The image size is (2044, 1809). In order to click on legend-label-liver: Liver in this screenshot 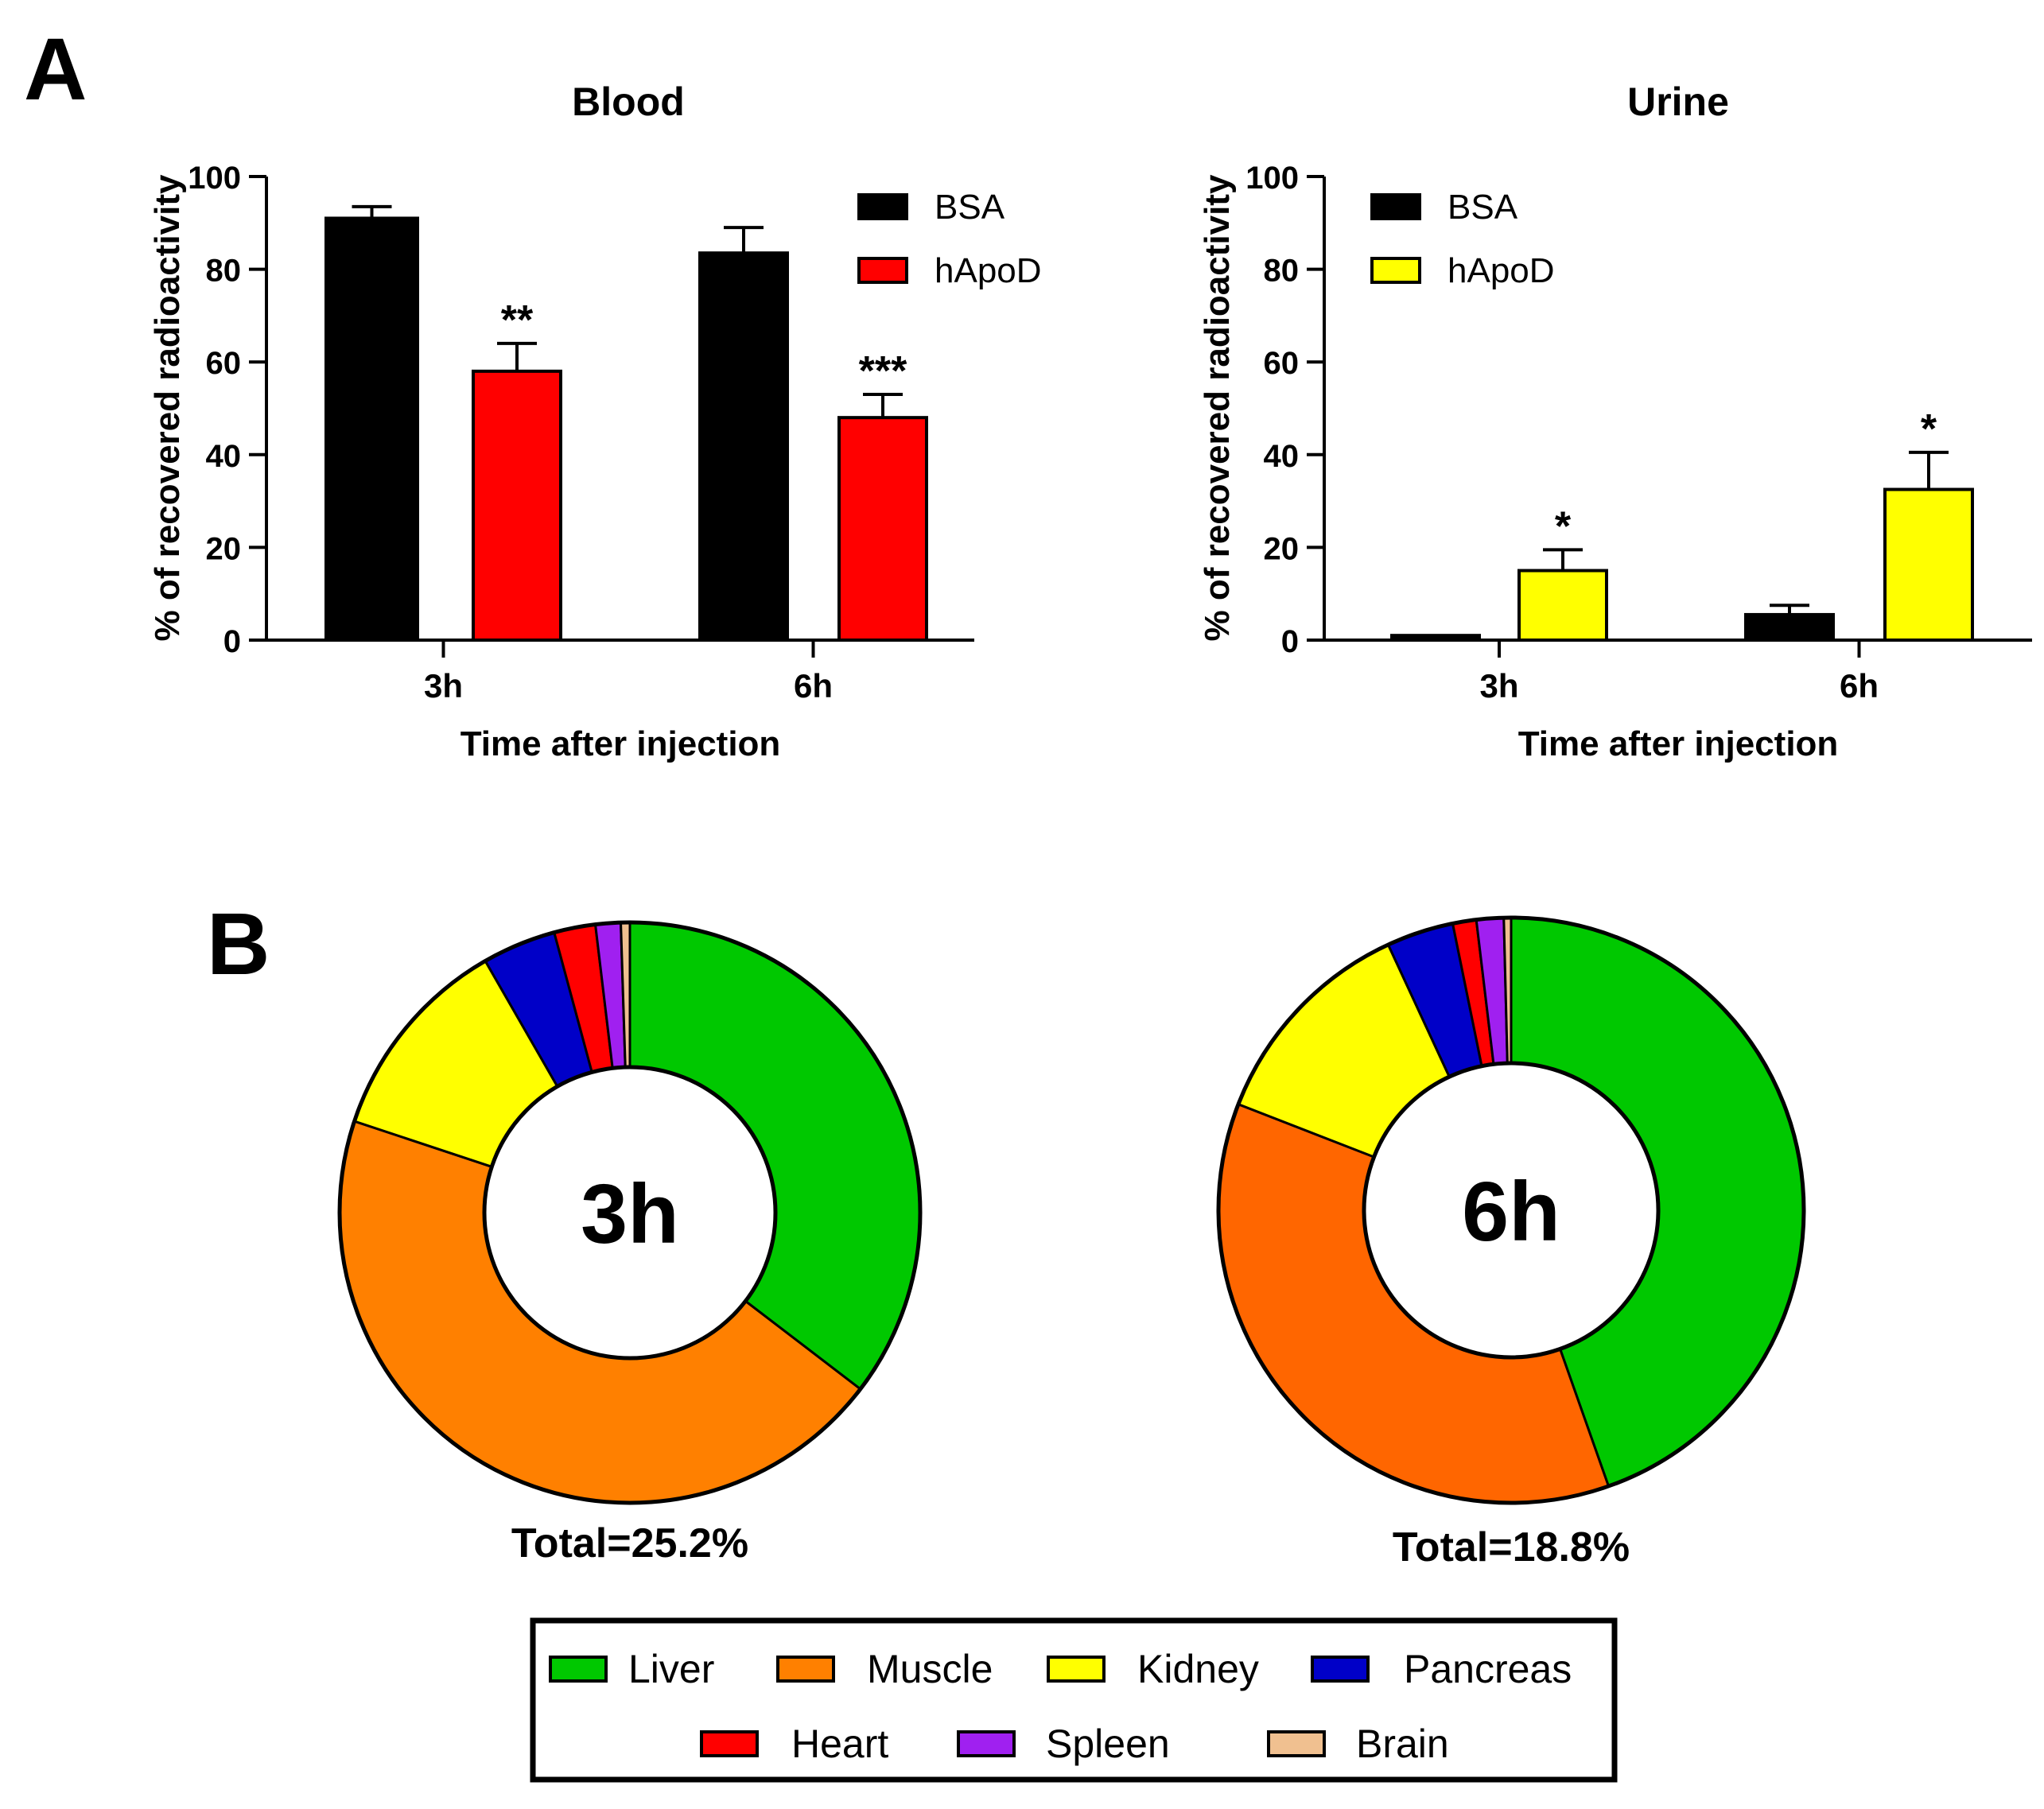, I will do `click(671, 1669)`.